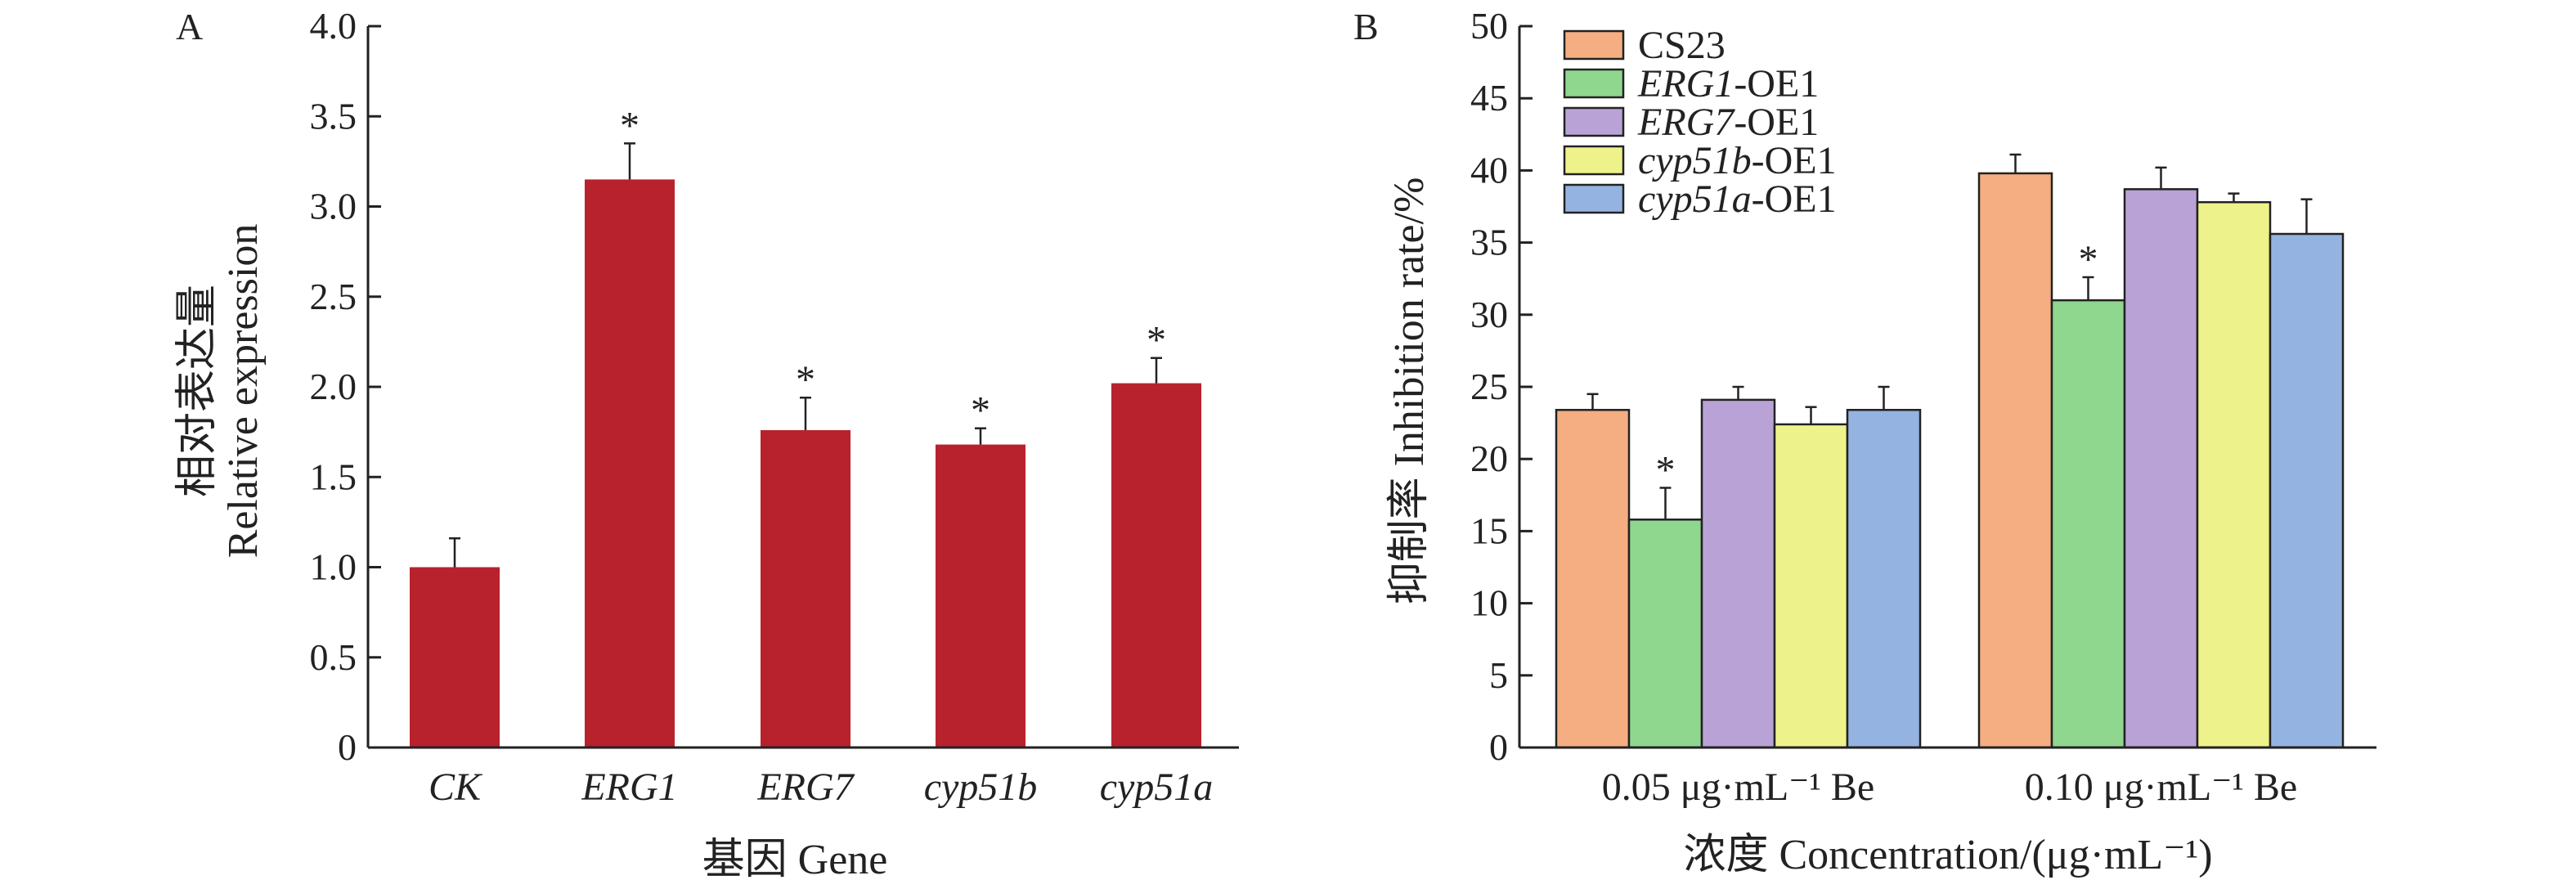 This screenshot has width=2576, height=889. What do you see at coordinates (805, 787) in the screenshot?
I see `panel-a-x-tick-label: ERG7` at bounding box center [805, 787].